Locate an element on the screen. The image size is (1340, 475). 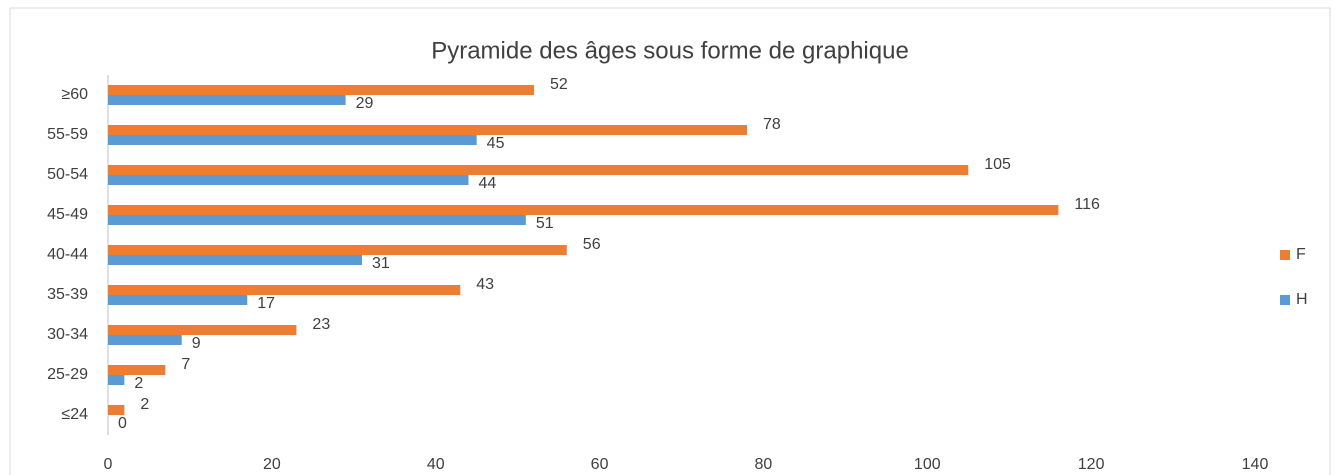
data-label: 0 is located at coordinates (122, 423).